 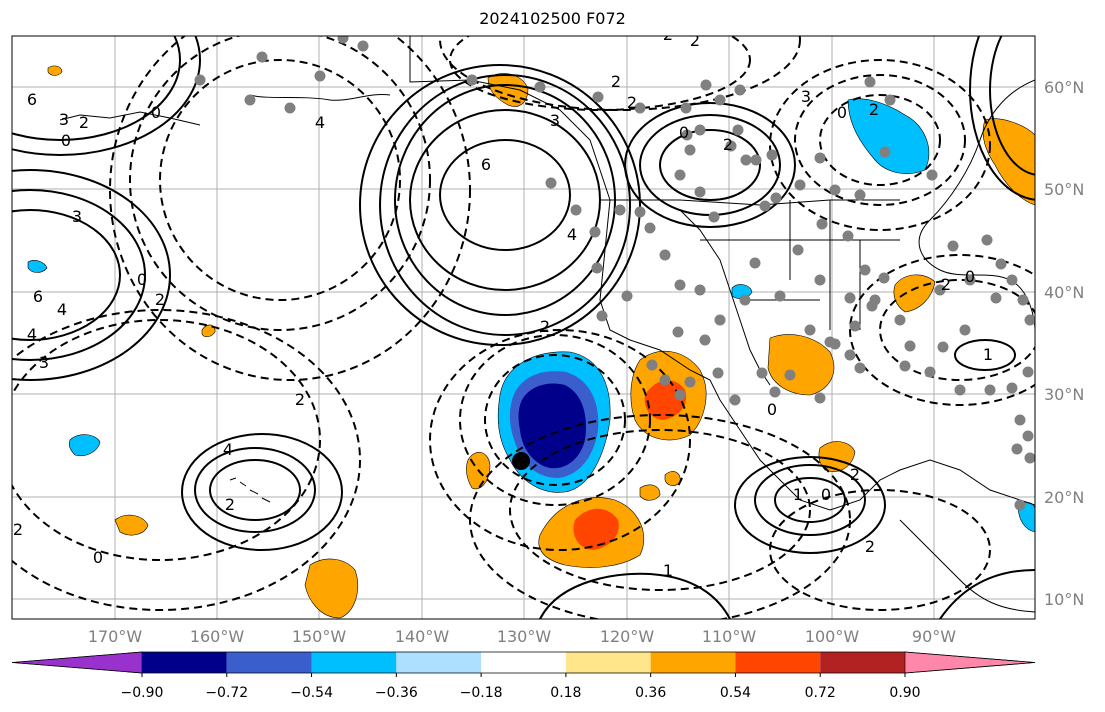 I want to click on negative-anomaly-canada, so click(x=888, y=136).